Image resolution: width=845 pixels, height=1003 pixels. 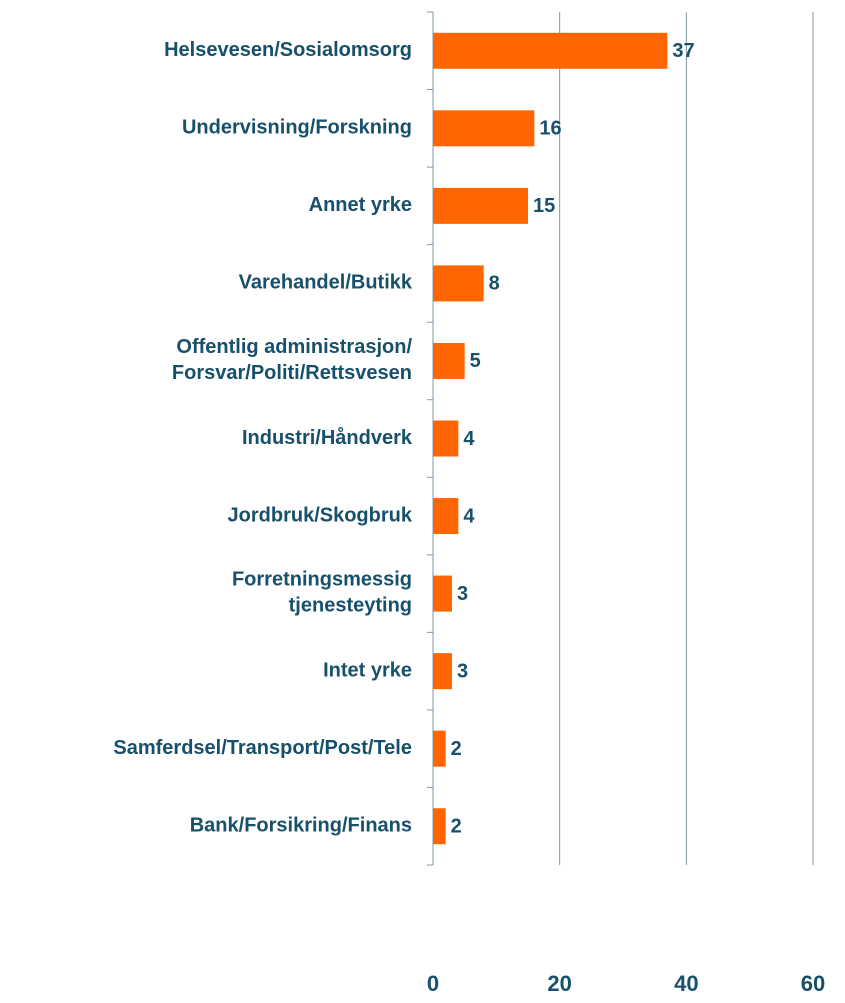 I want to click on data-label: 37, so click(x=683, y=51).